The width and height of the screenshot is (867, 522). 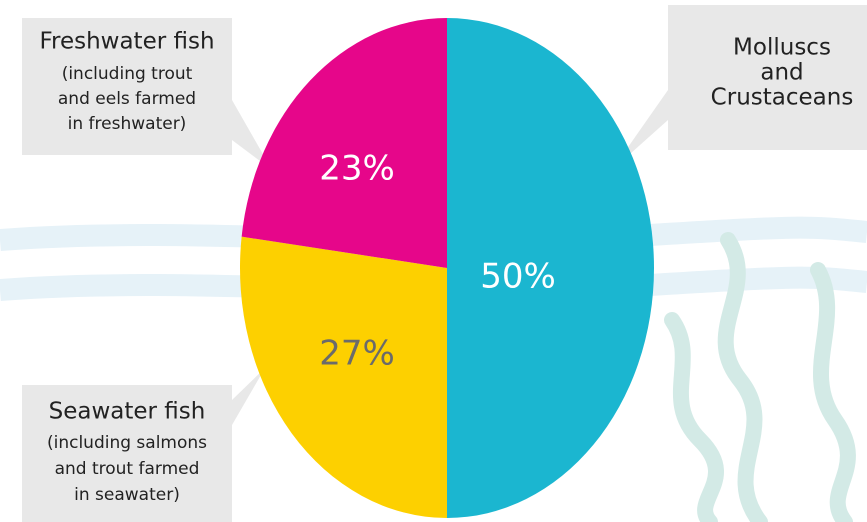 What do you see at coordinates (782, 48) in the screenshot?
I see `category-label: Molluscs` at bounding box center [782, 48].